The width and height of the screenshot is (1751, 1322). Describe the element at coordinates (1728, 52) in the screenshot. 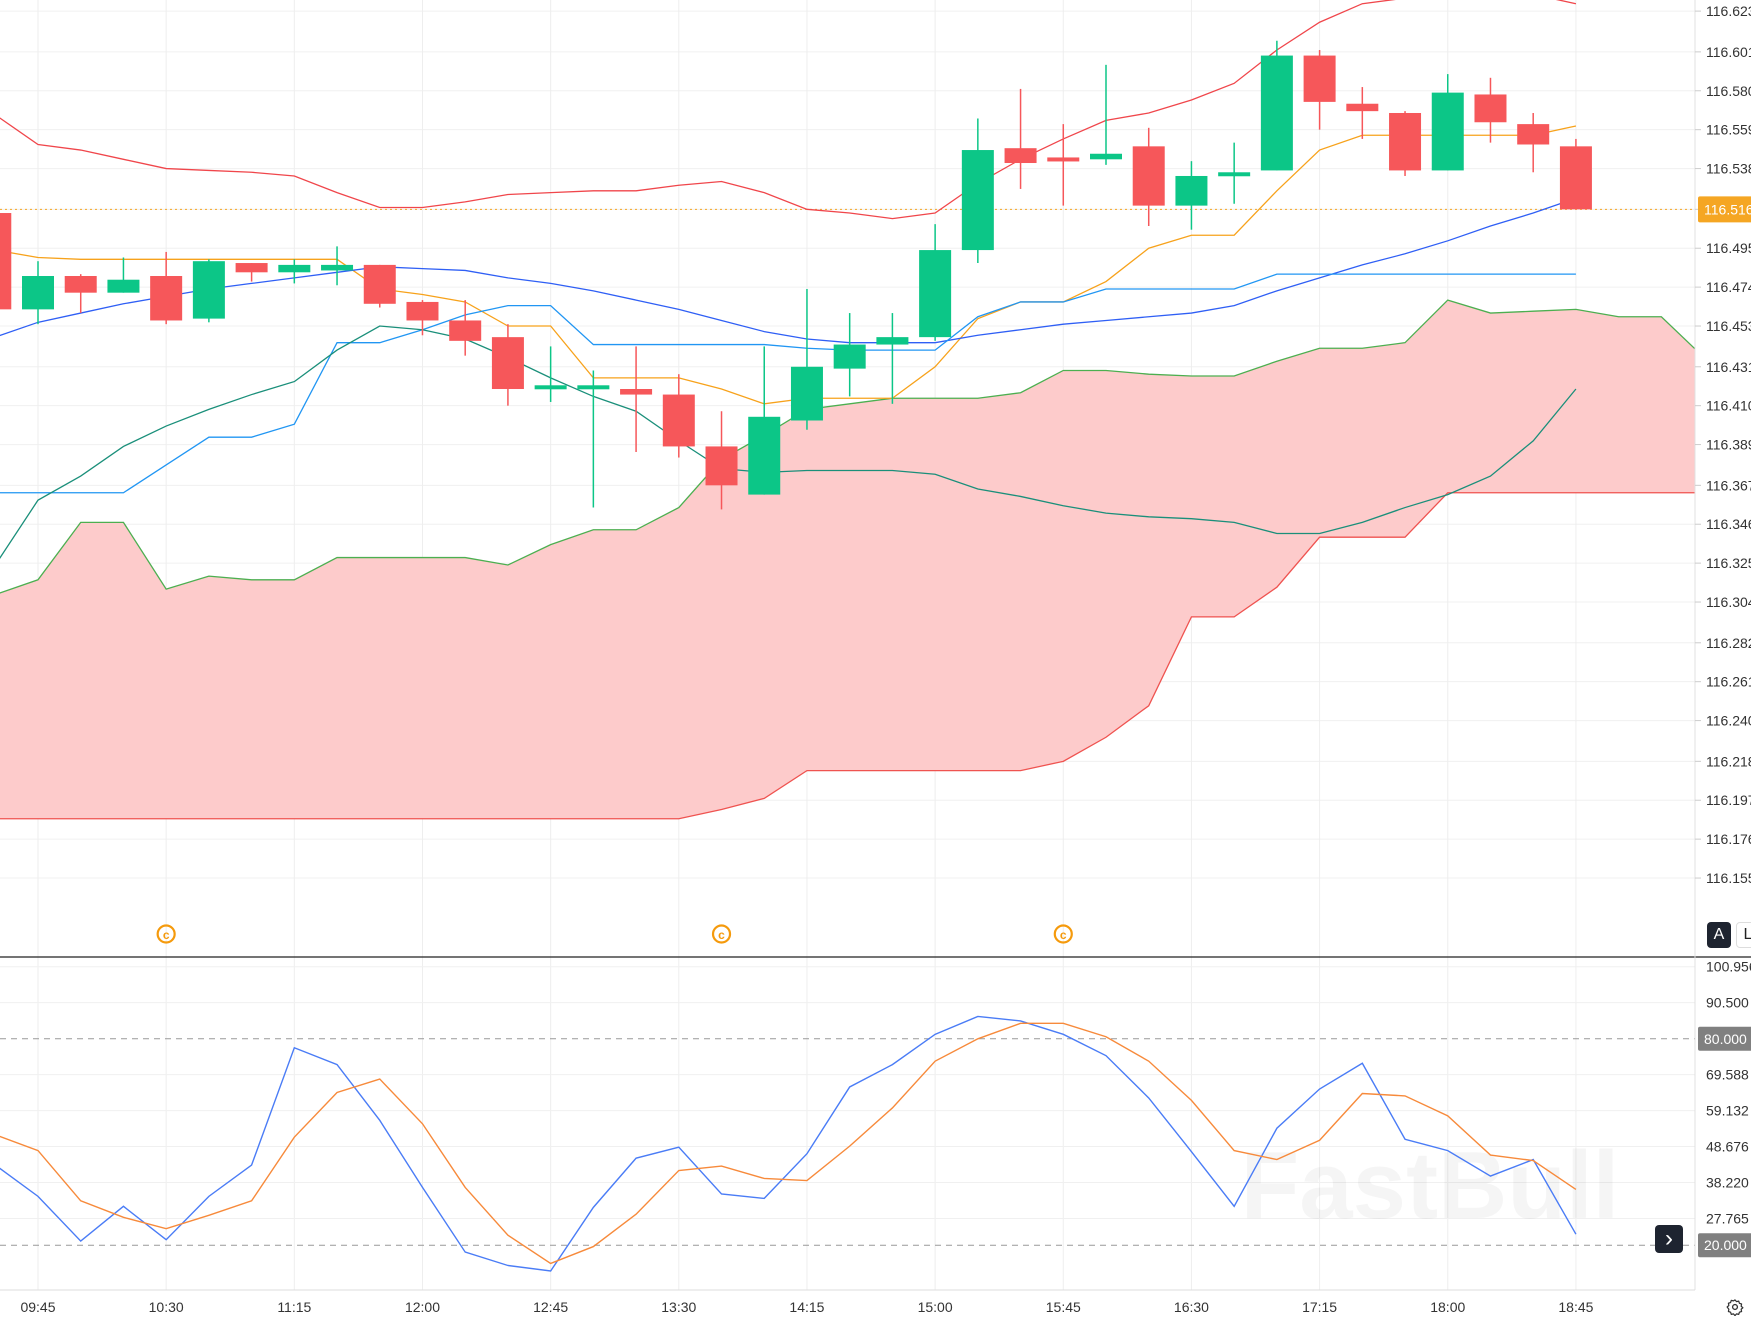

I see `price-axis-label: 116.601` at that location.